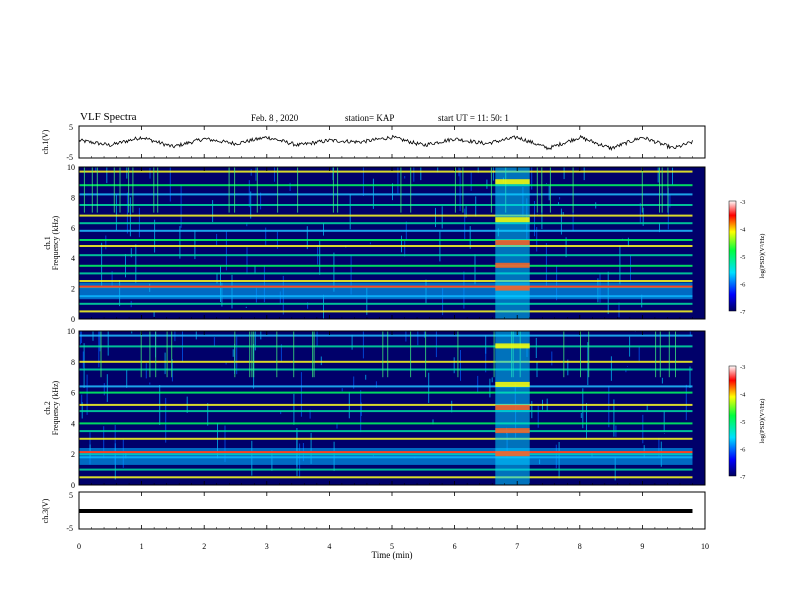  Describe the element at coordinates (386, 456) in the screenshot. I see `spectrogram-lowband` at that location.